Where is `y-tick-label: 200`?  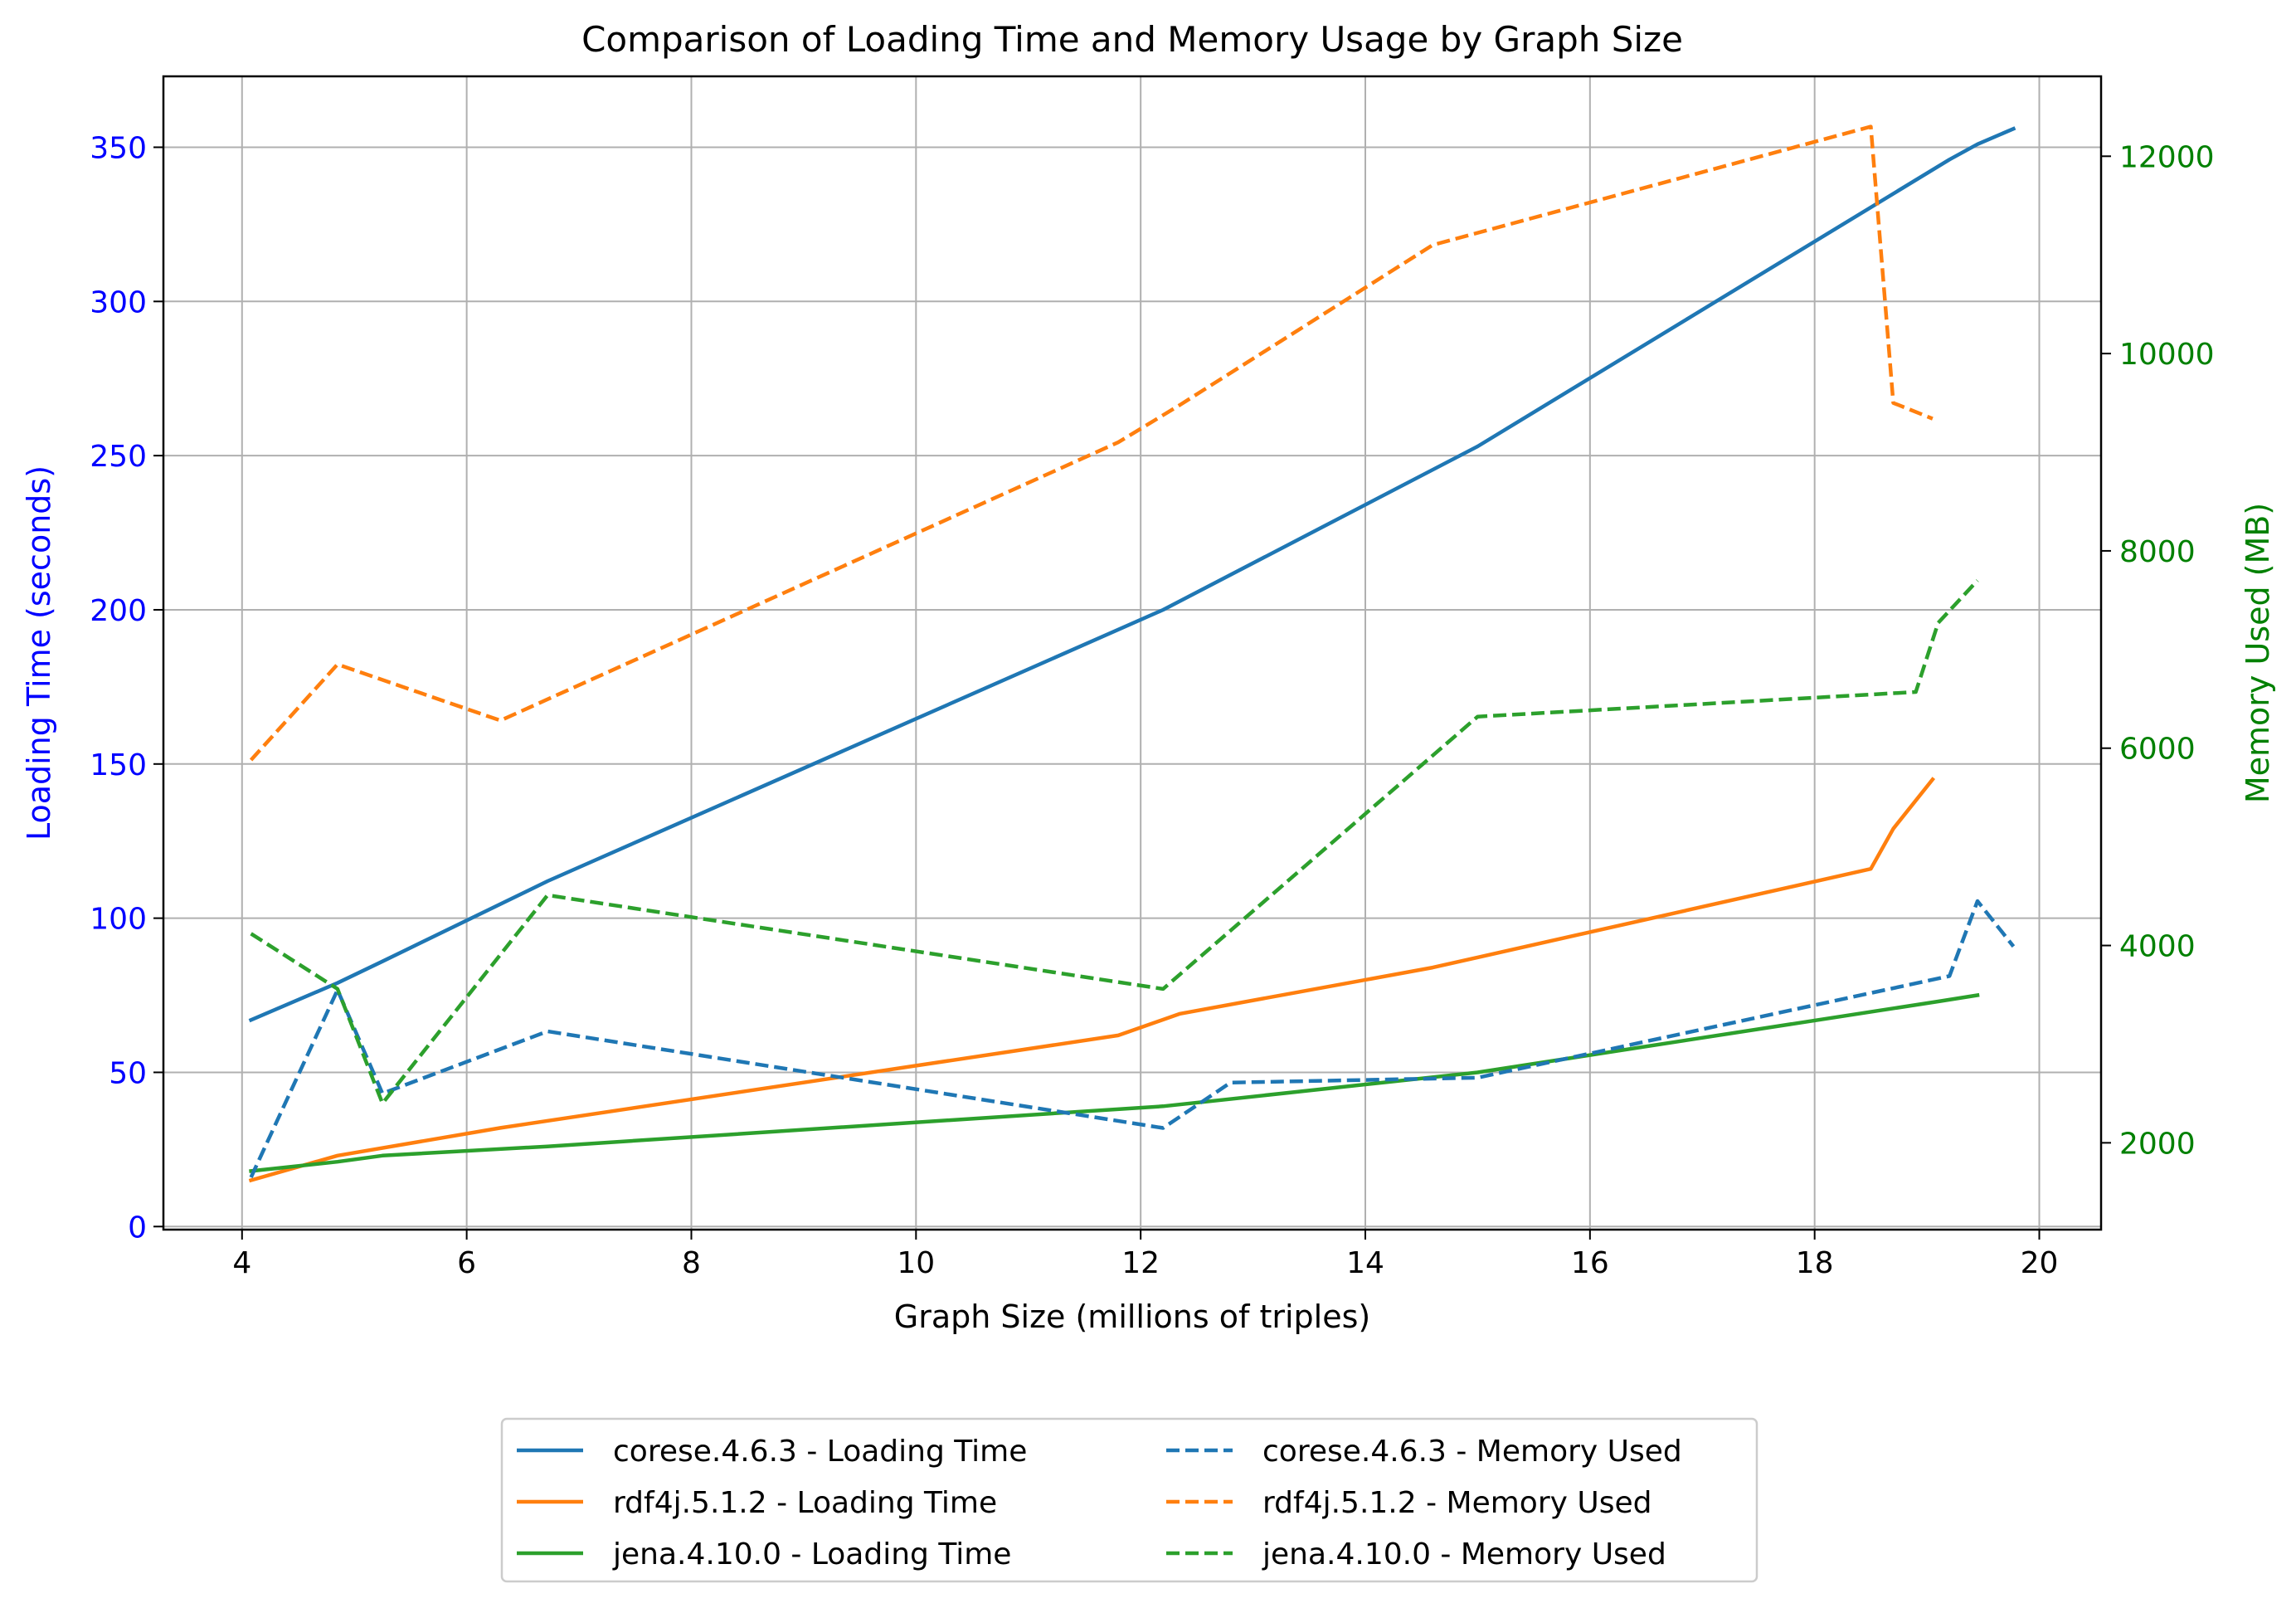
y-tick-label: 200 is located at coordinates (119, 611).